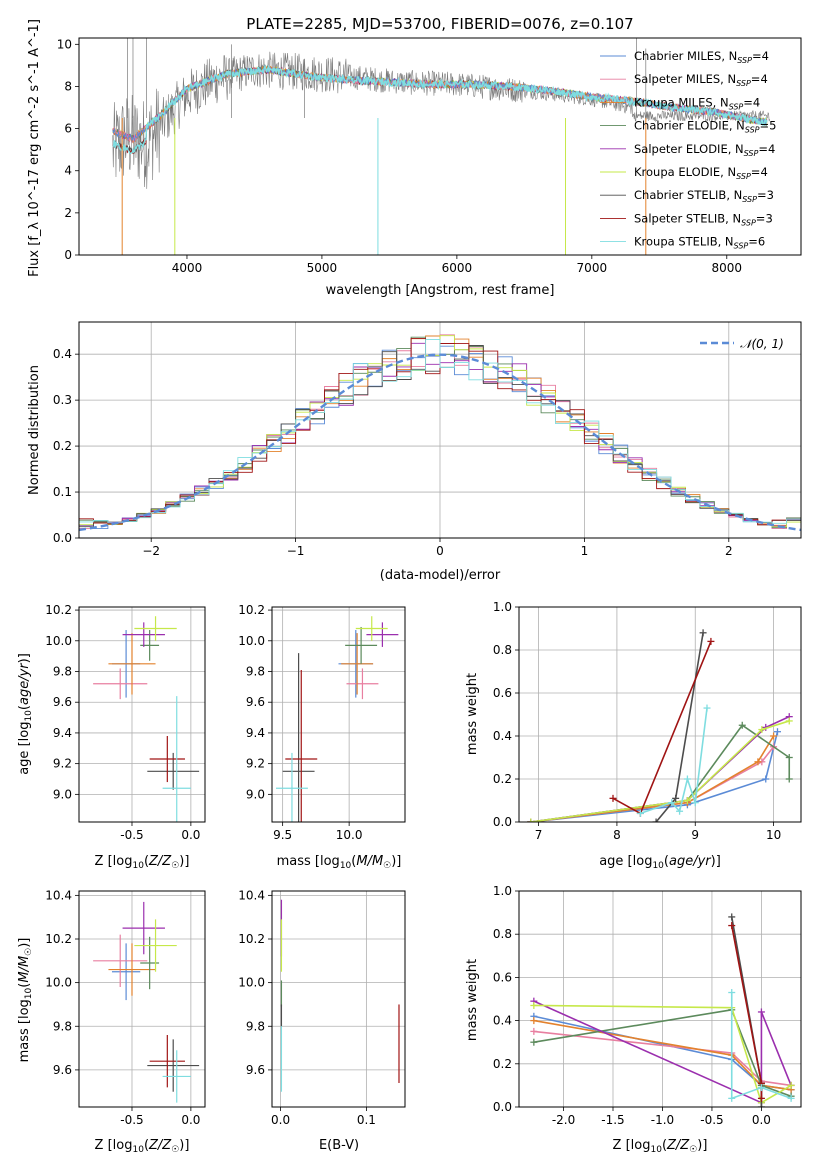  I want to click on legend-model: Kroupa ELODIE, so click(677, 172).